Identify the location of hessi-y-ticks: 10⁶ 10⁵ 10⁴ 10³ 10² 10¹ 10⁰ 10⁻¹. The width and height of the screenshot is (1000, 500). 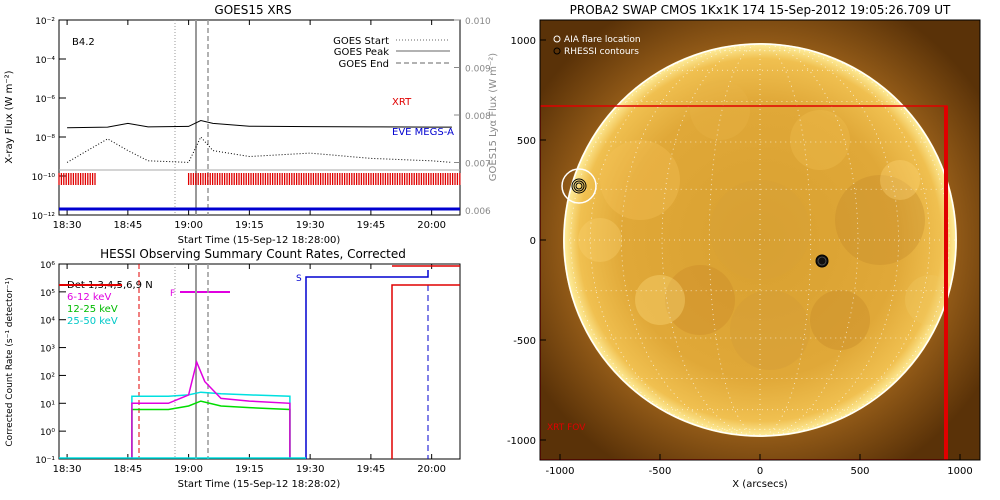
(50, 363).